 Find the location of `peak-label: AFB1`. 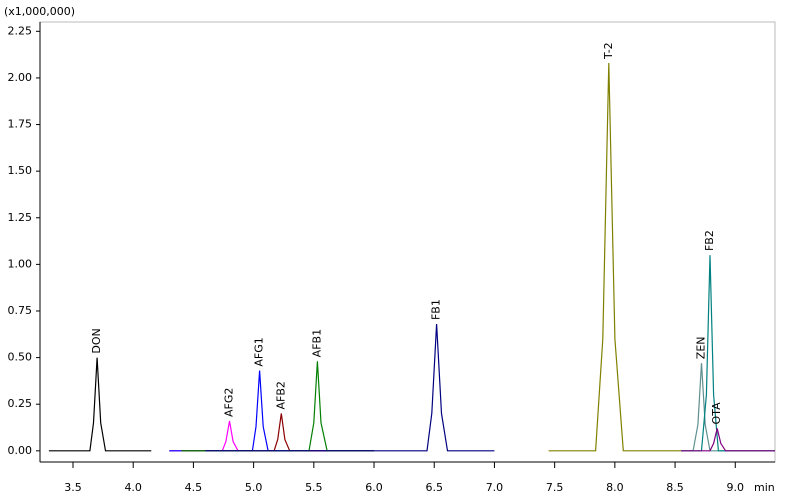

peak-label: AFB1 is located at coordinates (316, 343).